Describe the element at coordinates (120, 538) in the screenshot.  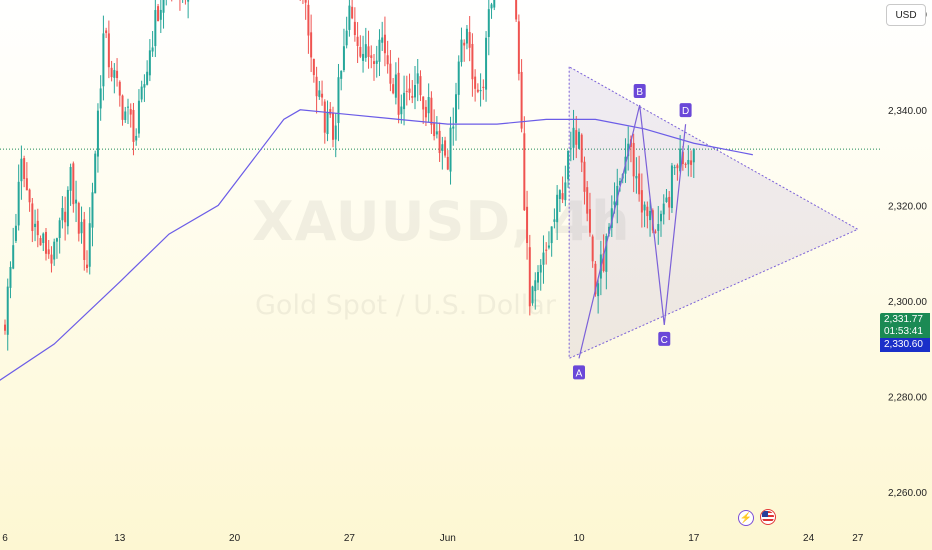
I see `x-tick-label: 13` at that location.